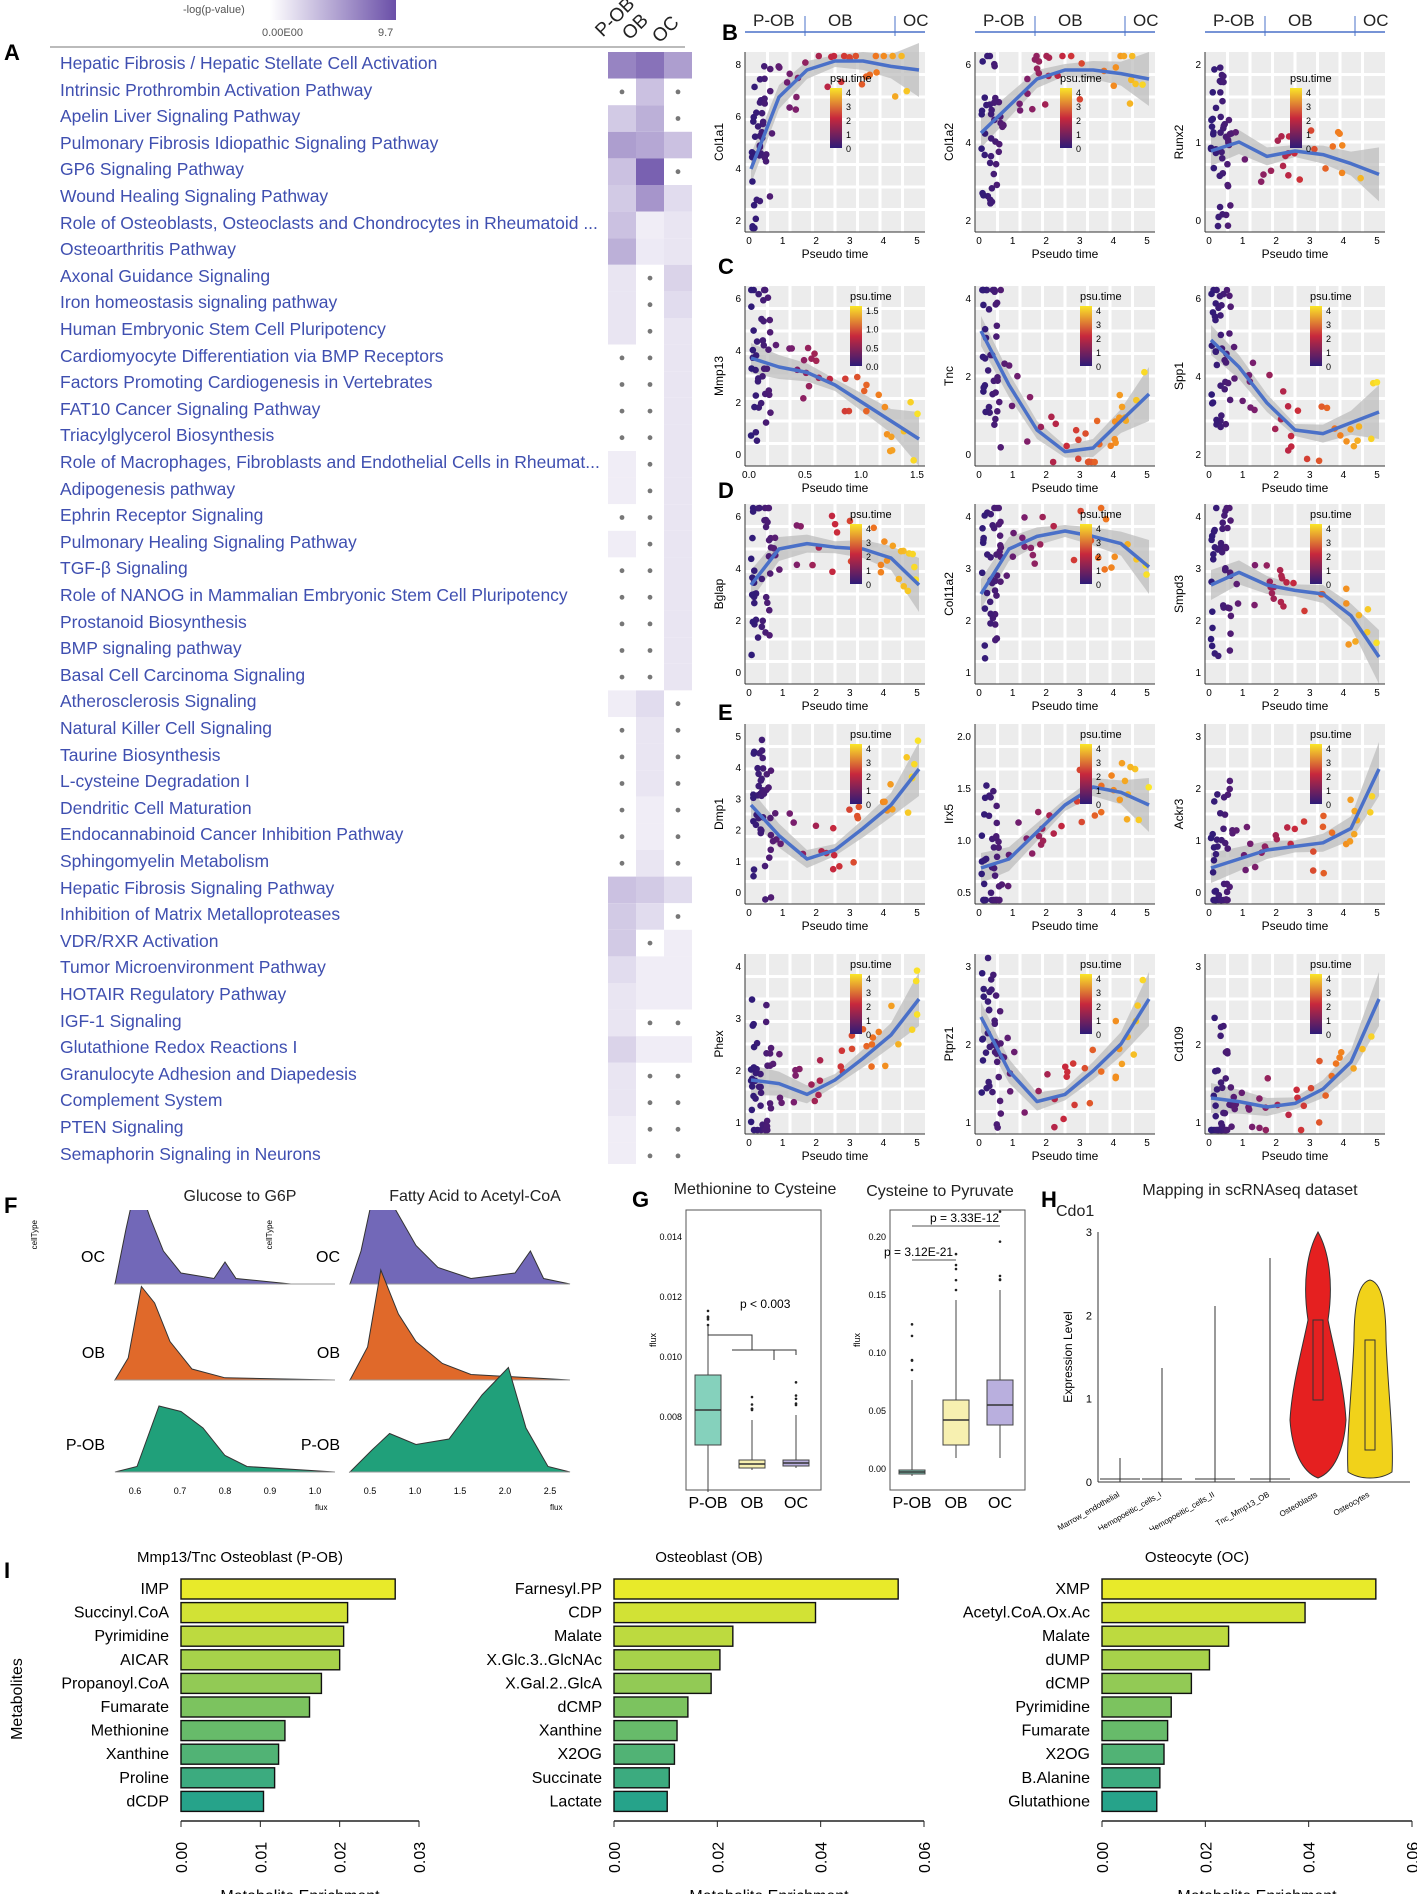 The image size is (1417, 1894). I want to click on pathway-name: Tumor Microenvironment Pathway, so click(193, 967).